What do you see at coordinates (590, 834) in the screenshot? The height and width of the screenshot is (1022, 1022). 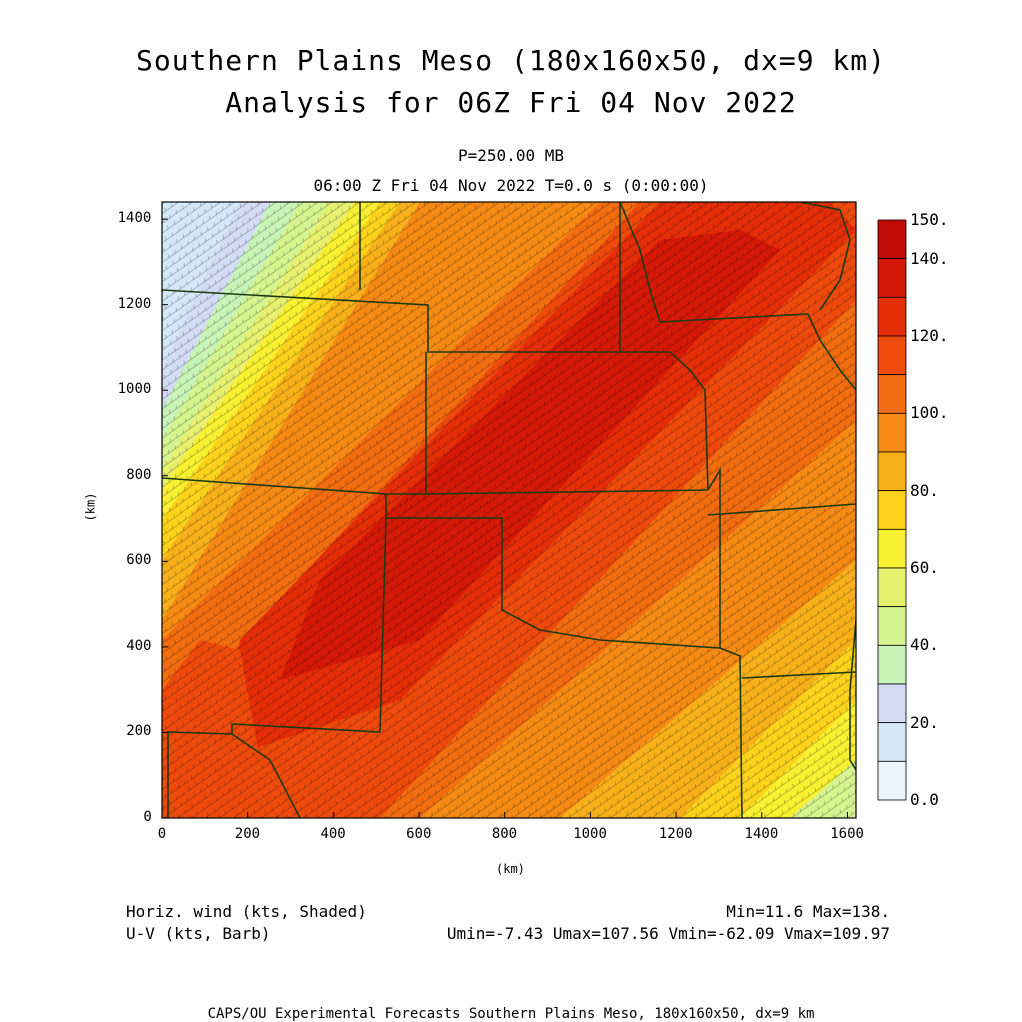 I see `x-tick-label: 1000` at bounding box center [590, 834].